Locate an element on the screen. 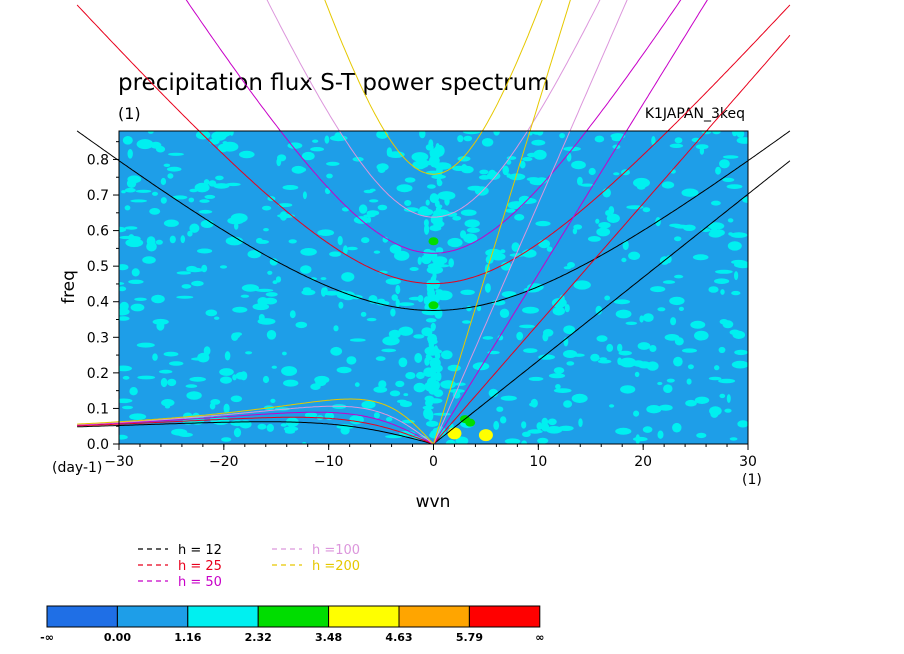  y-tick-label: 0.8 is located at coordinates (98, 160).